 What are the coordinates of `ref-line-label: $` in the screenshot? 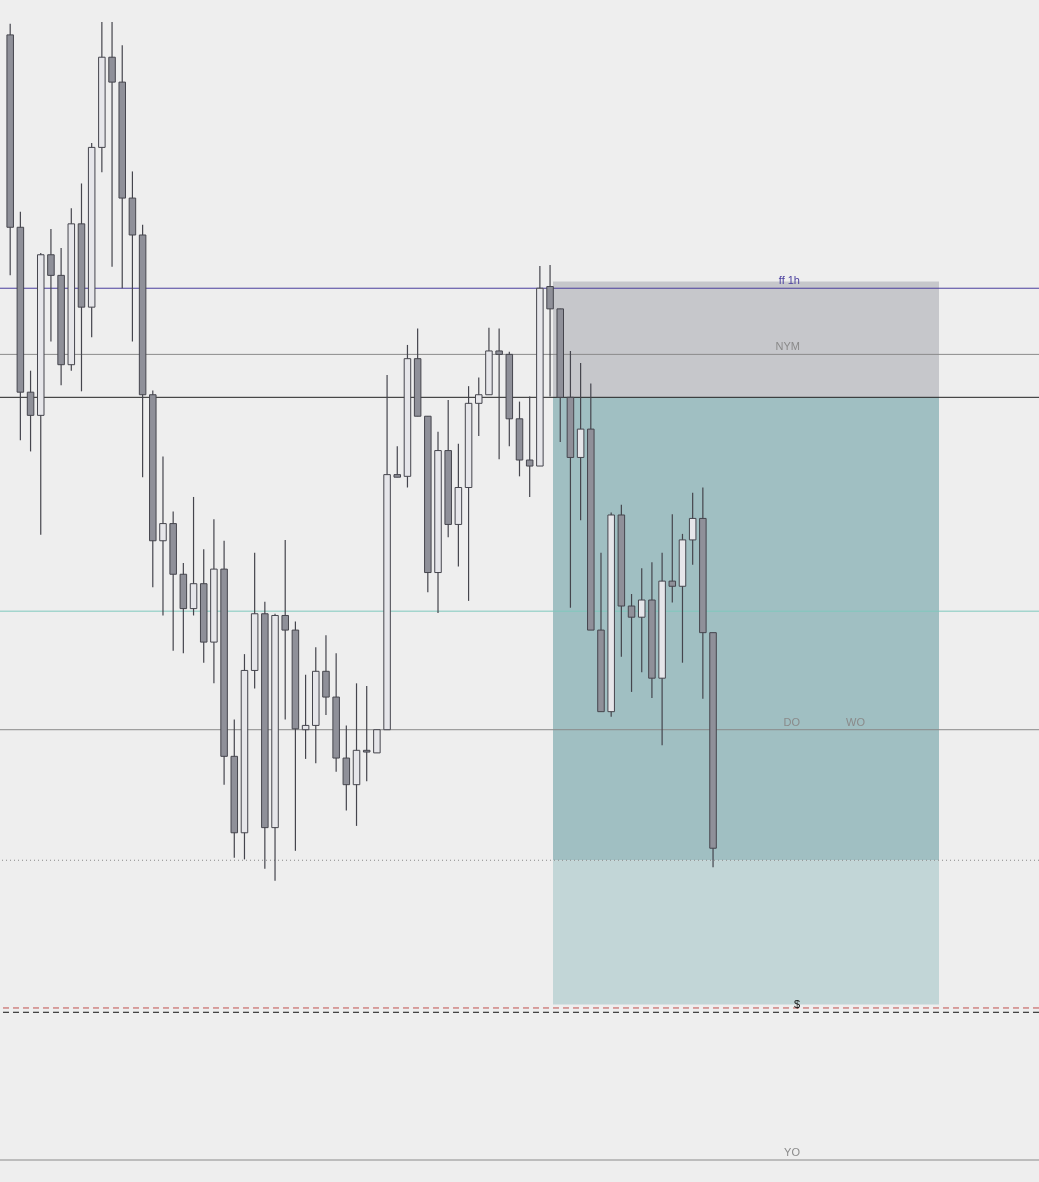 It's located at (796, 1004).